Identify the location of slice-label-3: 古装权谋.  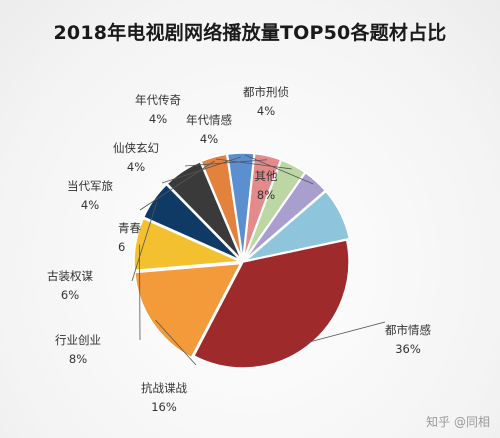
(70, 276).